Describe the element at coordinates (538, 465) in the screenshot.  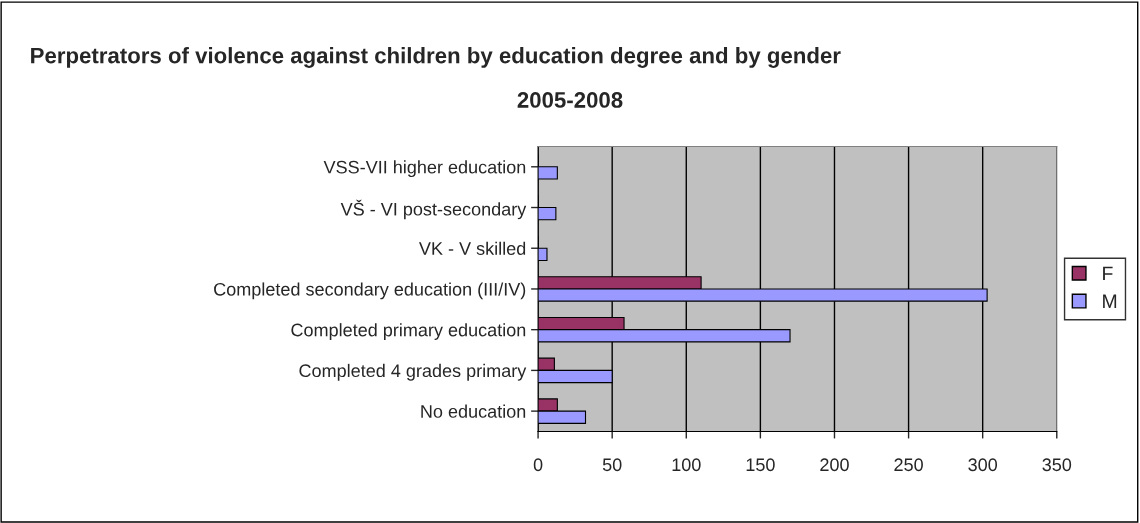
I see `x-tick-label: 0` at that location.